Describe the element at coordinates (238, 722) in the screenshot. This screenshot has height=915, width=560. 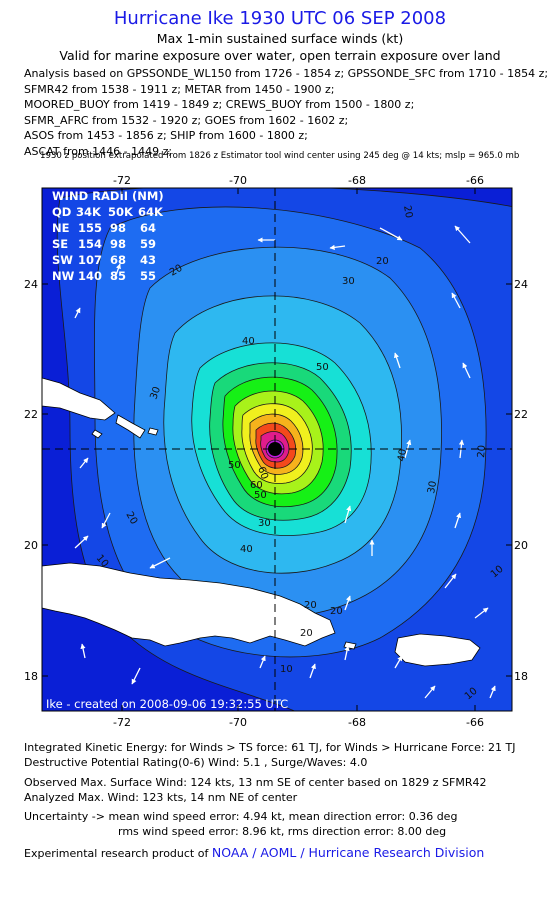
I see `lon-tick-bottom: -70` at that location.